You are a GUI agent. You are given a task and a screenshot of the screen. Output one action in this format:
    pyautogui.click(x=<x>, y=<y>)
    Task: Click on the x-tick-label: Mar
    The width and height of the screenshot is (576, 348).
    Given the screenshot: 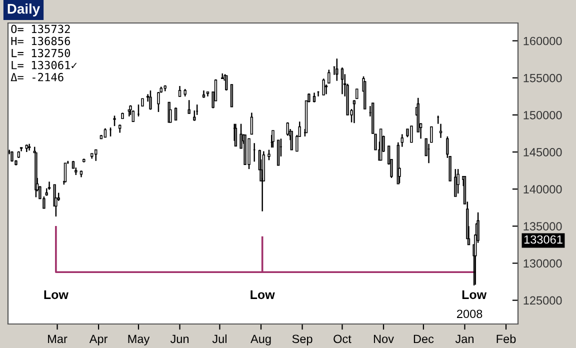 What is the action you would take?
    pyautogui.click(x=58, y=339)
    